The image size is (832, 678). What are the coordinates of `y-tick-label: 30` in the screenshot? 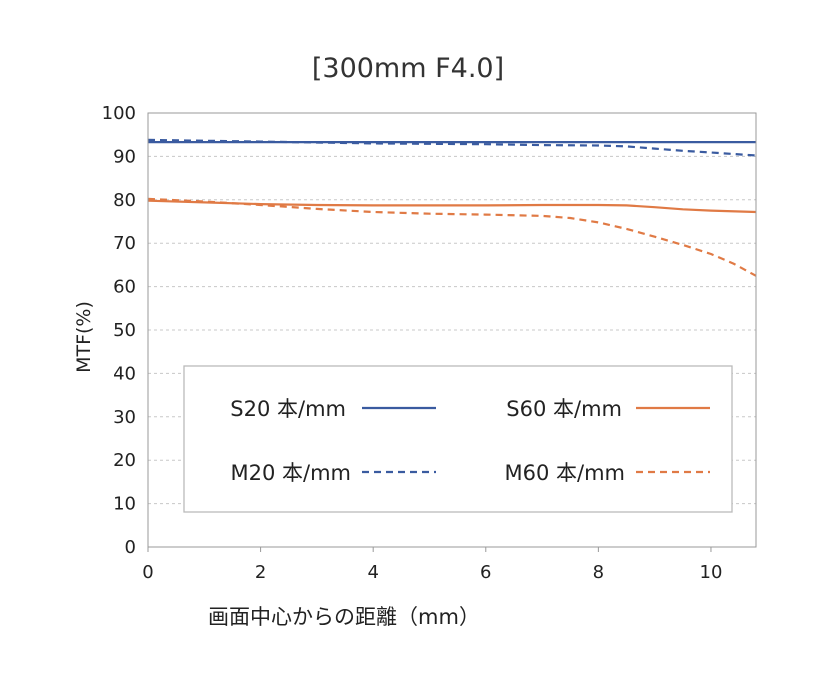 It's located at (124, 417).